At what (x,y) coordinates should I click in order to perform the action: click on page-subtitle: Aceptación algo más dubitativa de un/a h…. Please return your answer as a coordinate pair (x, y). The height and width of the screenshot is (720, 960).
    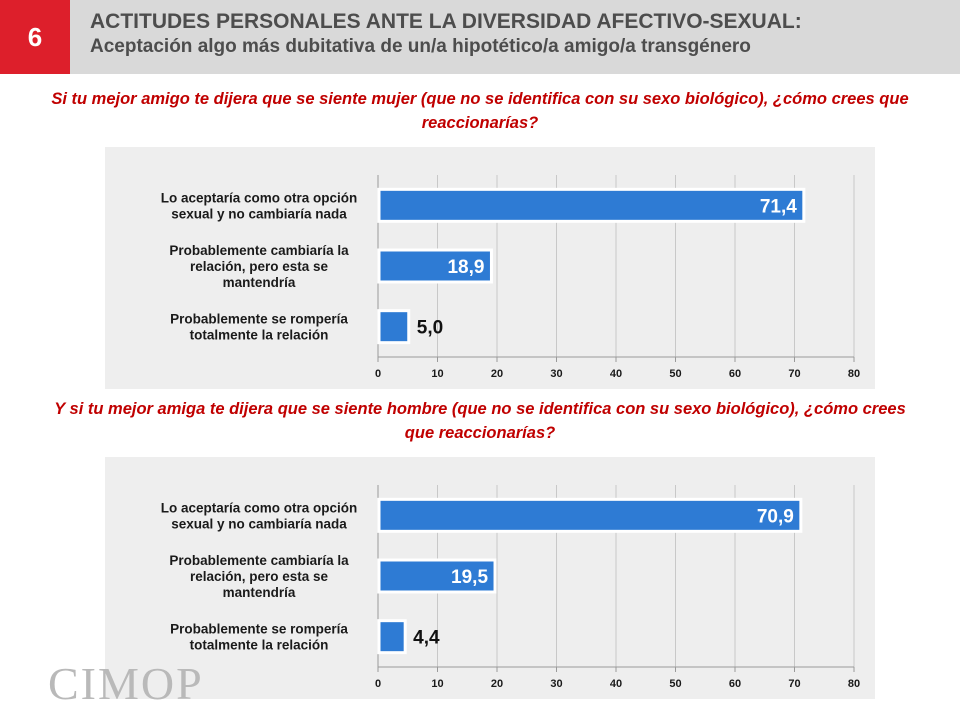
    Looking at the image, I should click on (420, 46).